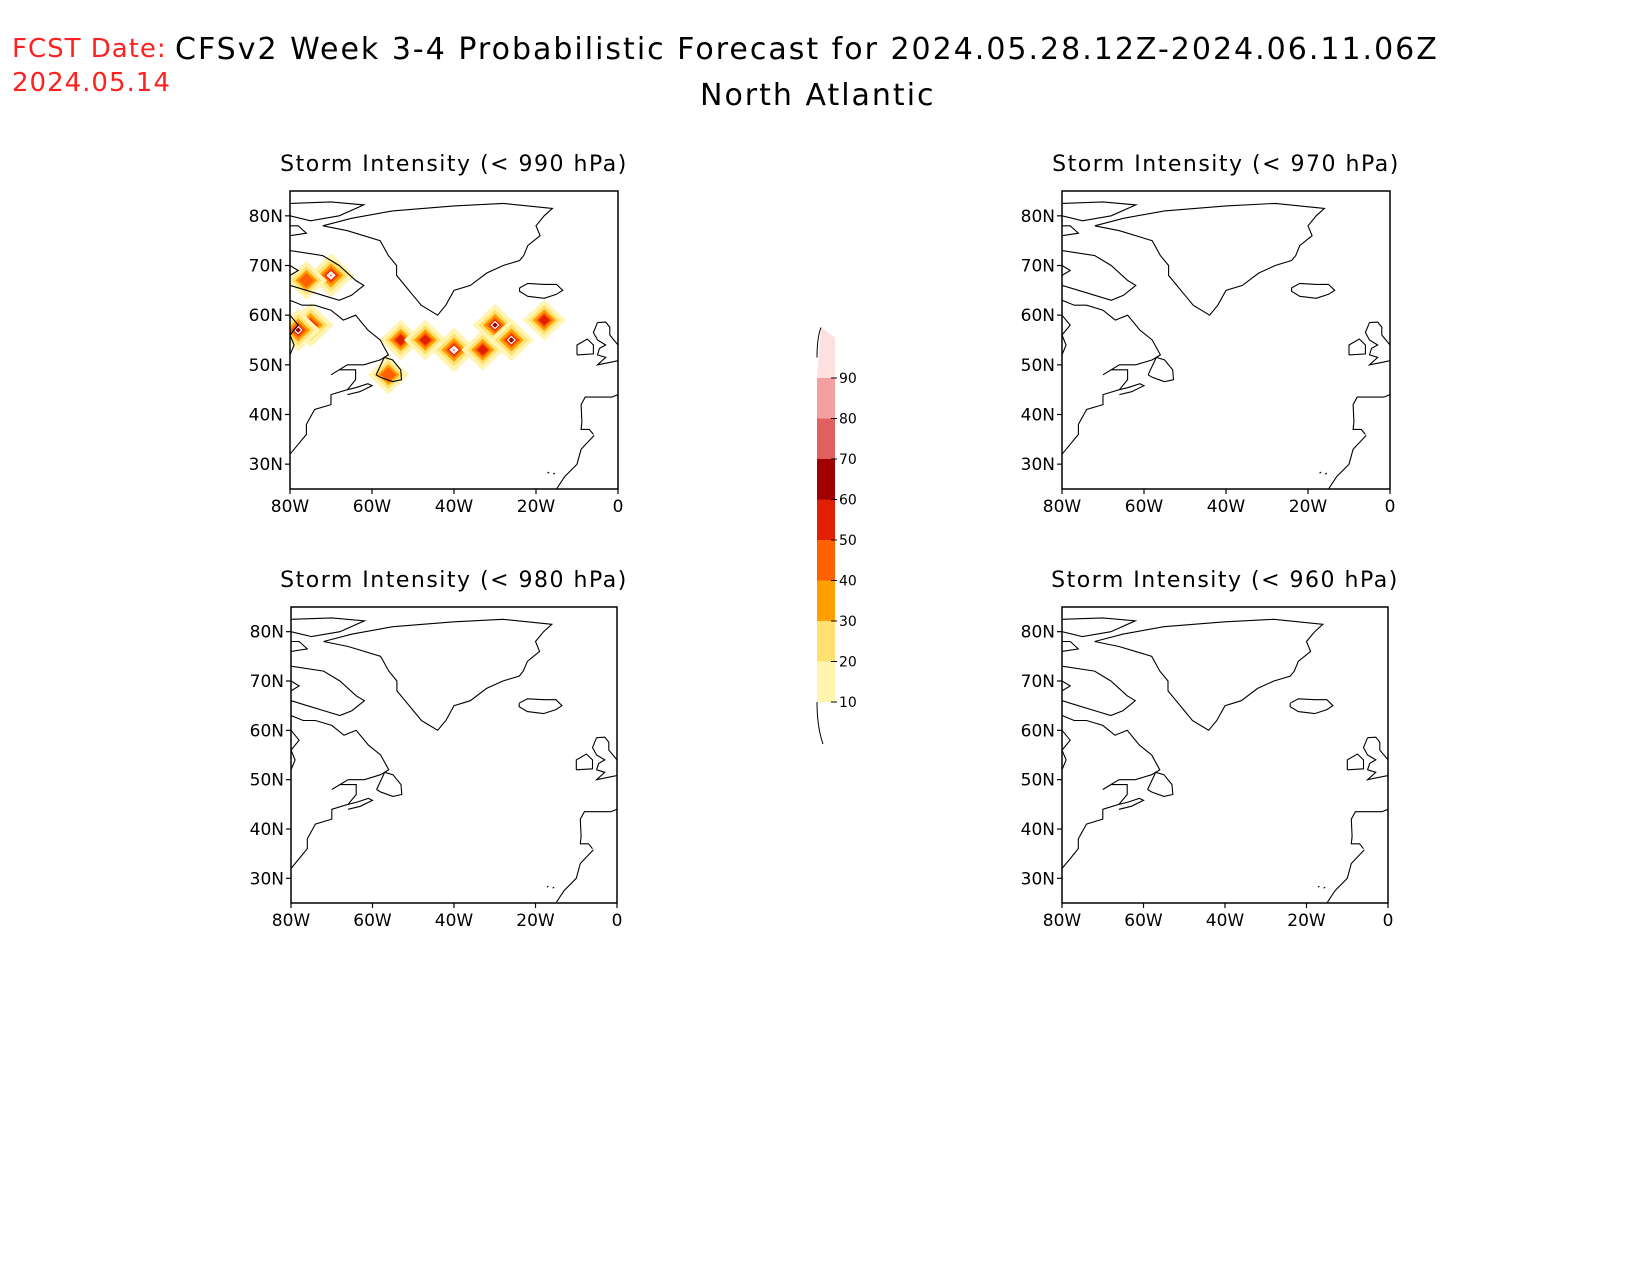 The image size is (1650, 1275). Describe the element at coordinates (820, 723) in the screenshot. I see `colorbar-bottom-extension` at that location.